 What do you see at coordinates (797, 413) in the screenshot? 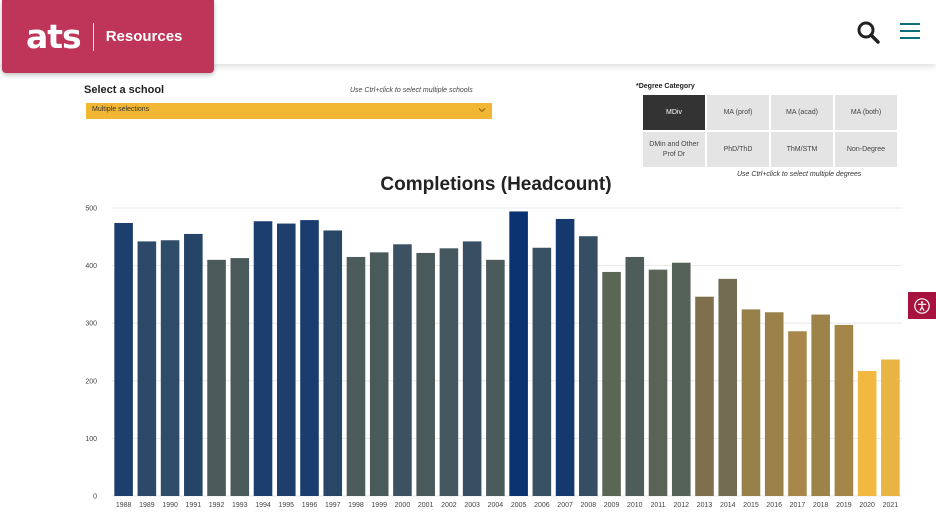
I see `bar-2017` at bounding box center [797, 413].